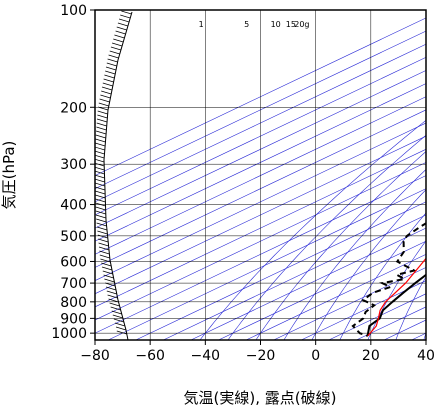 Image resolution: width=436 pixels, height=411 pixels. What do you see at coordinates (73, 319) in the screenshot?
I see `y-tick-label: 900` at bounding box center [73, 319].